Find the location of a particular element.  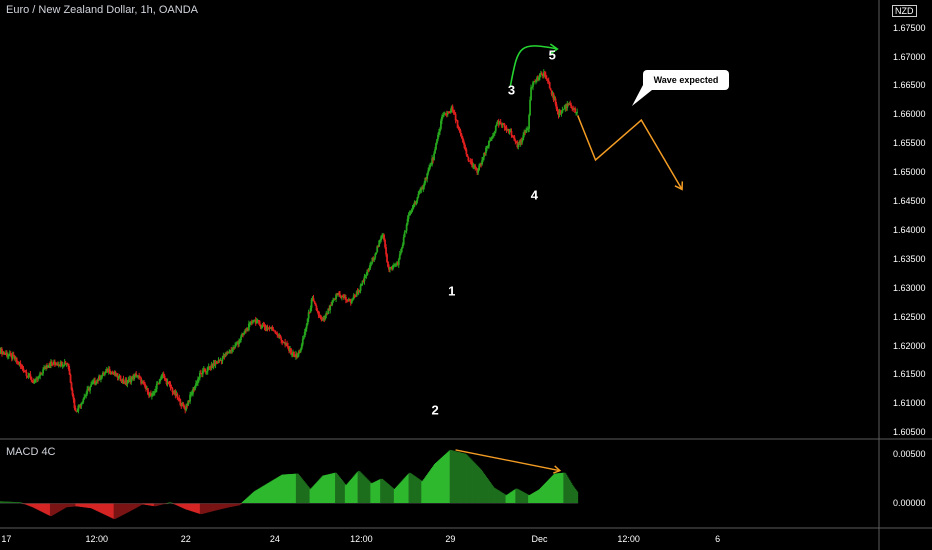

macd-axis-tick: 0.00000 is located at coordinates (909, 503).